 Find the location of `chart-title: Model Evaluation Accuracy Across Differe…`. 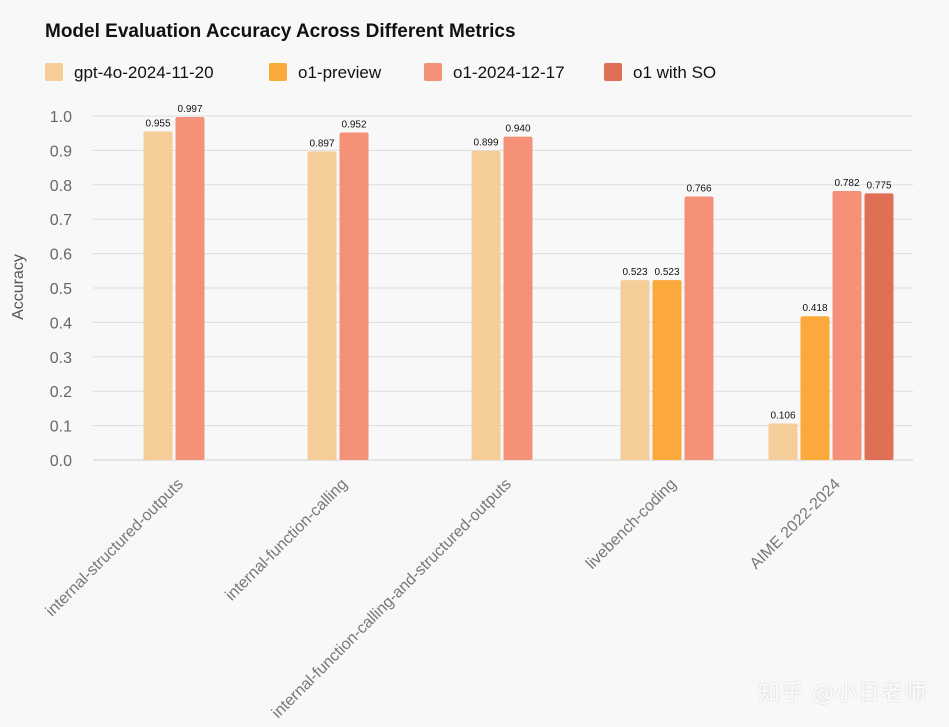

chart-title: Model Evaluation Accuracy Across Differe… is located at coordinates (280, 31).